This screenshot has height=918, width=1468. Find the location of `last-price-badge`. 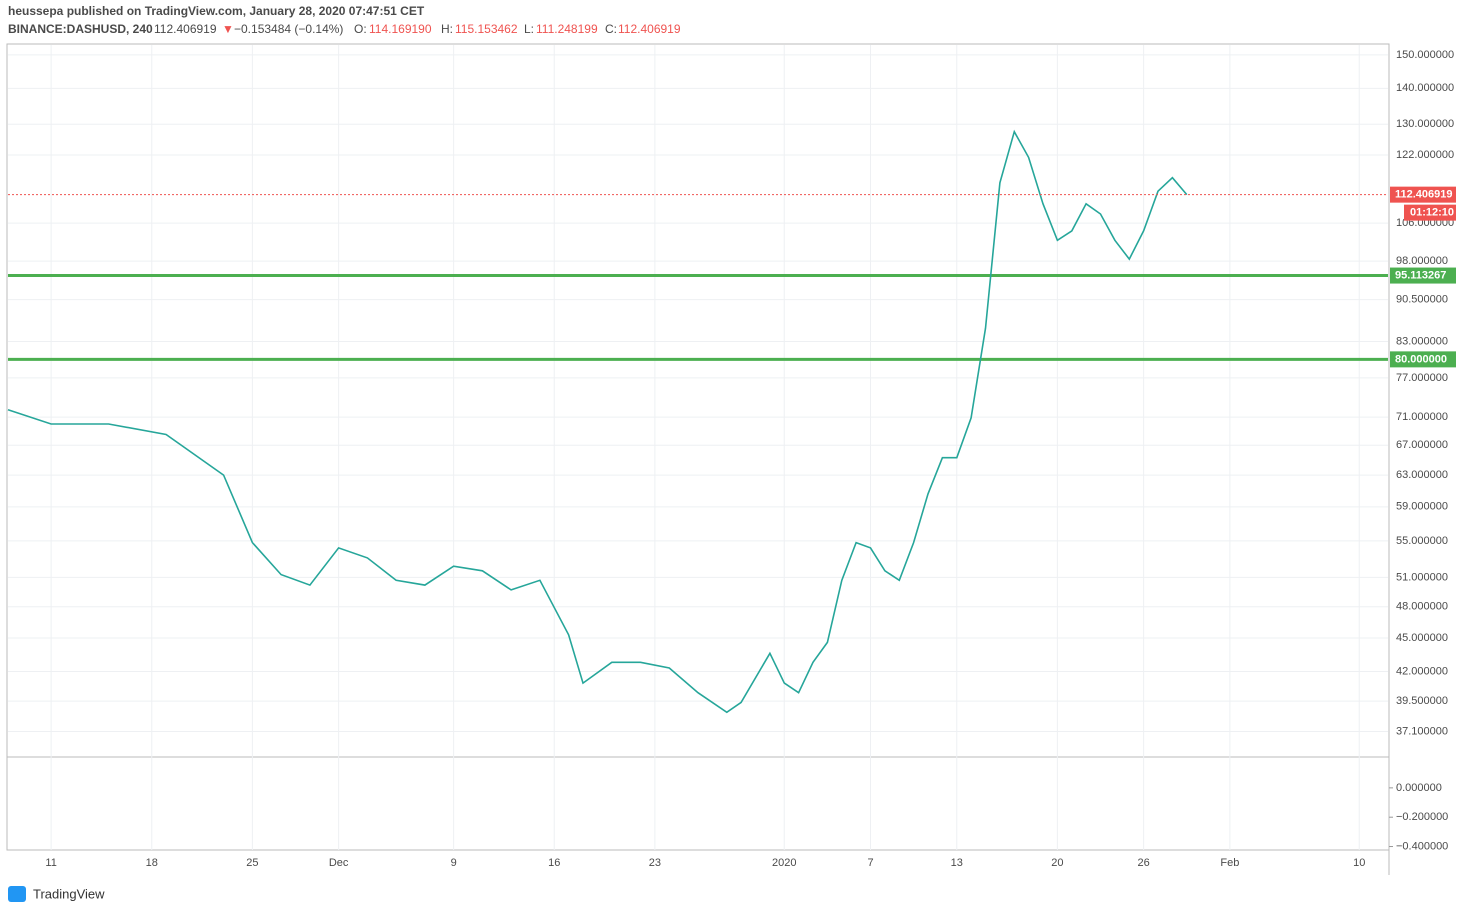

last-price-badge is located at coordinates (1423, 194).